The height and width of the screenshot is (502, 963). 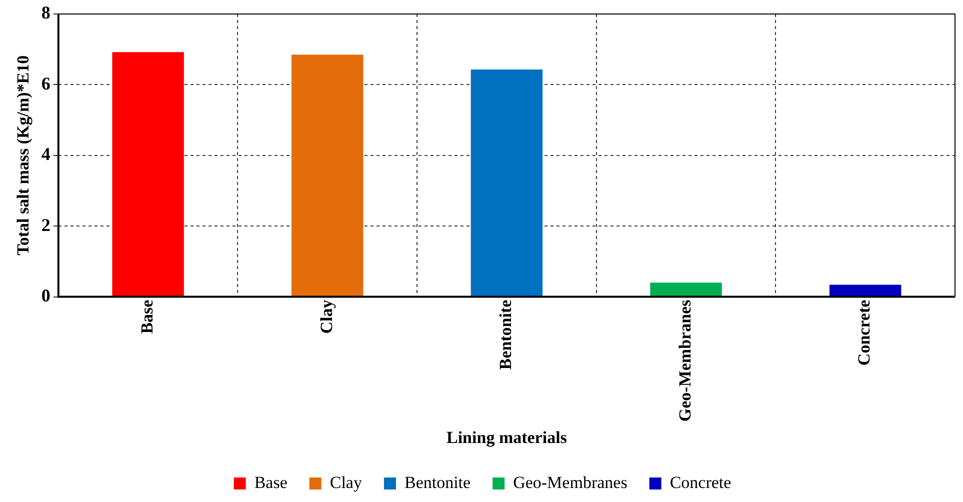 I want to click on x-tick-label: Base, so click(x=146, y=316).